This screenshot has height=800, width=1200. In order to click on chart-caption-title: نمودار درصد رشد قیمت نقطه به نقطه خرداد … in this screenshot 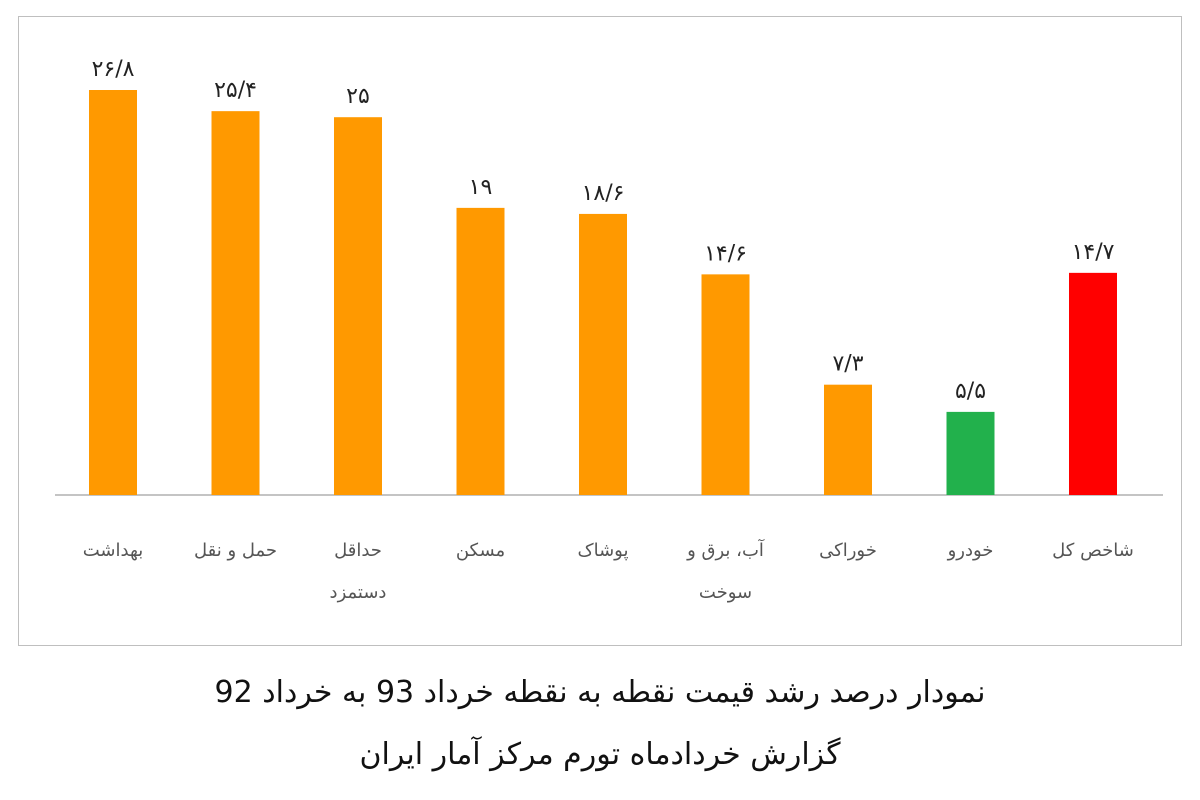, I will do `click(600, 692)`.